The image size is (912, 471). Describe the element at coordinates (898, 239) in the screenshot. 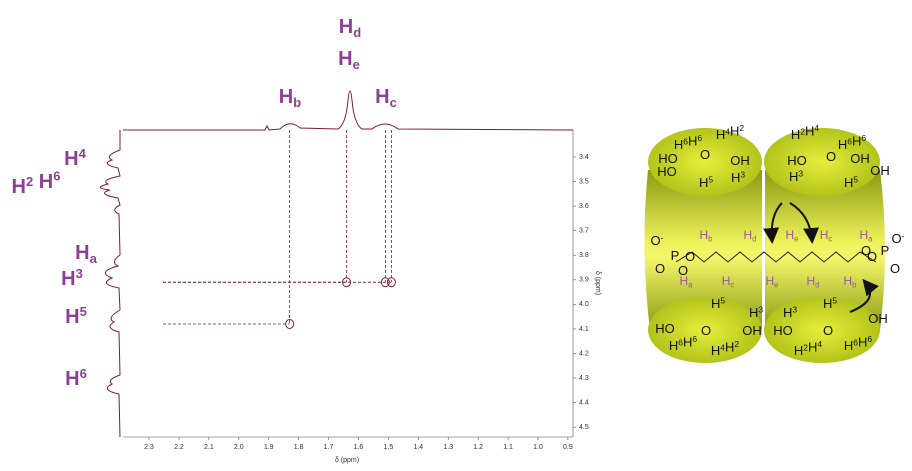

I see `label: O-` at that location.